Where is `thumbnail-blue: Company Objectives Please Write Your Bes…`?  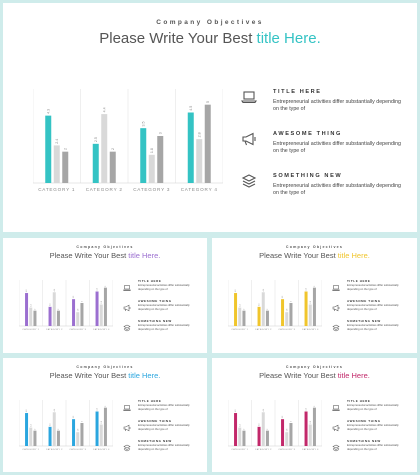
thumbnail-blue: Company Objectives Please Write Your Bes… is located at coordinates (105, 415).